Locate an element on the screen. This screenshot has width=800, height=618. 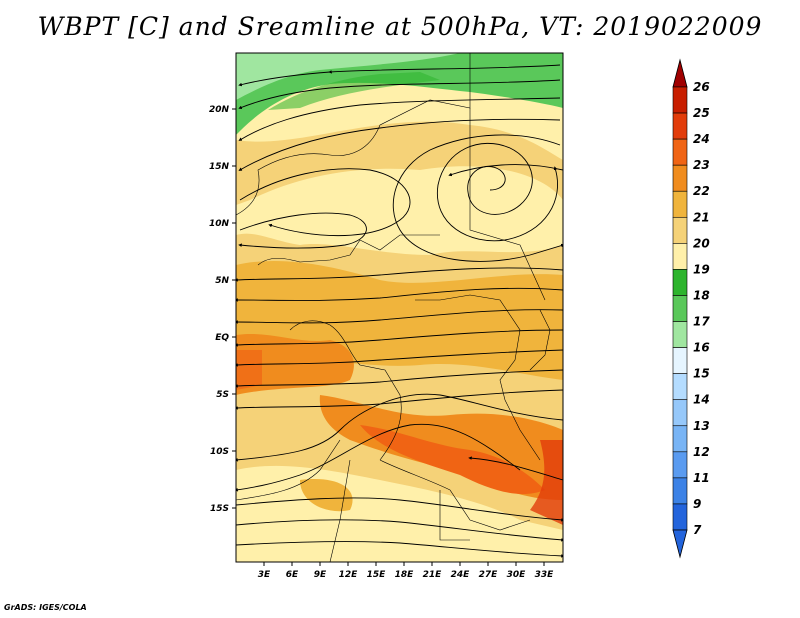
wbpt-16c-north is located at coordinates (348, 76).